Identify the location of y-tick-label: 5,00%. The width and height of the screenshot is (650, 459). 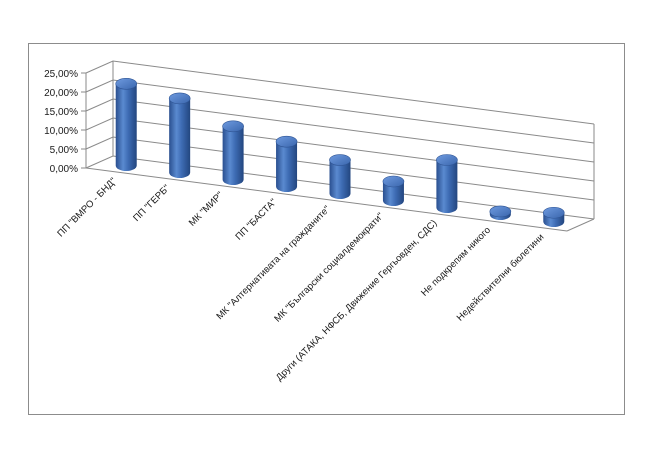
(64, 150).